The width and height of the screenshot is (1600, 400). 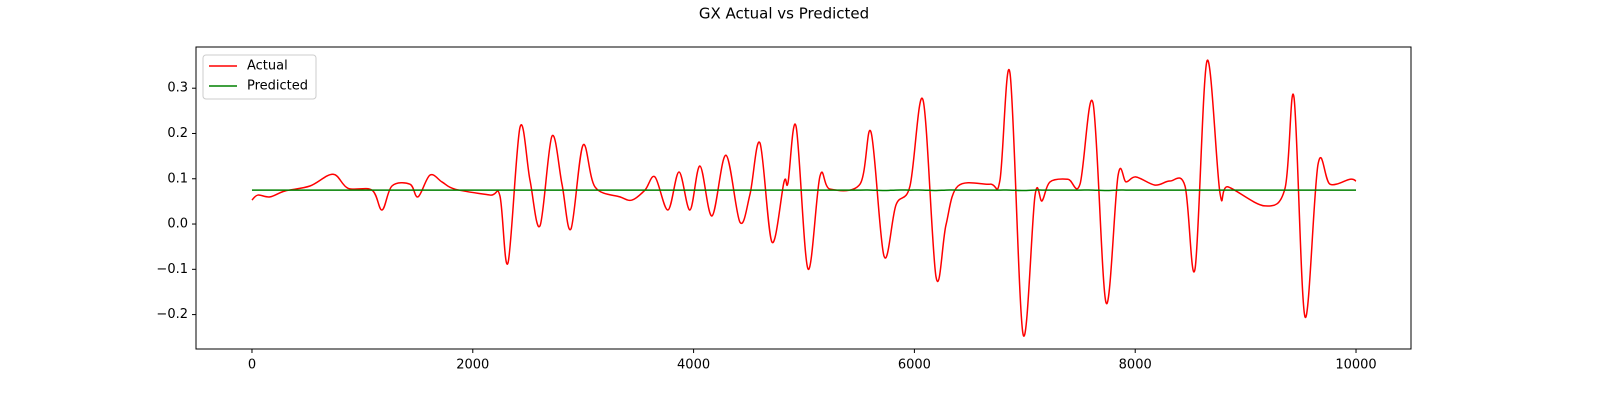 What do you see at coordinates (914, 365) in the screenshot?
I see `x-tick-label: 6000` at bounding box center [914, 365].